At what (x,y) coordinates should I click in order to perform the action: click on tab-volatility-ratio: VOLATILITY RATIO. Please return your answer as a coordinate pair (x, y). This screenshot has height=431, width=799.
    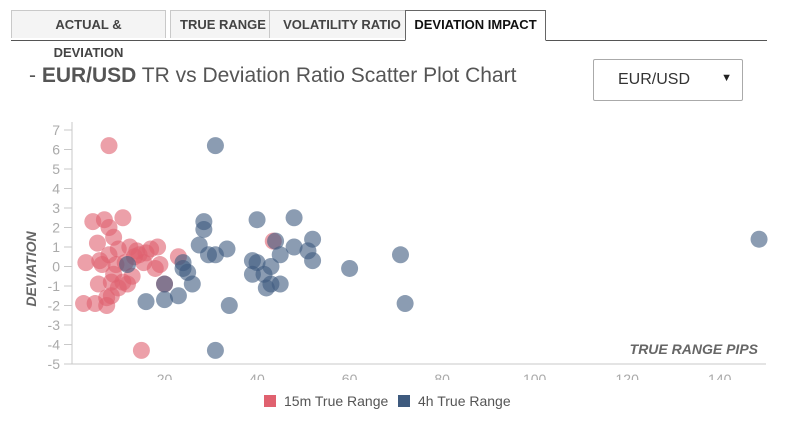
    Looking at the image, I should click on (342, 24).